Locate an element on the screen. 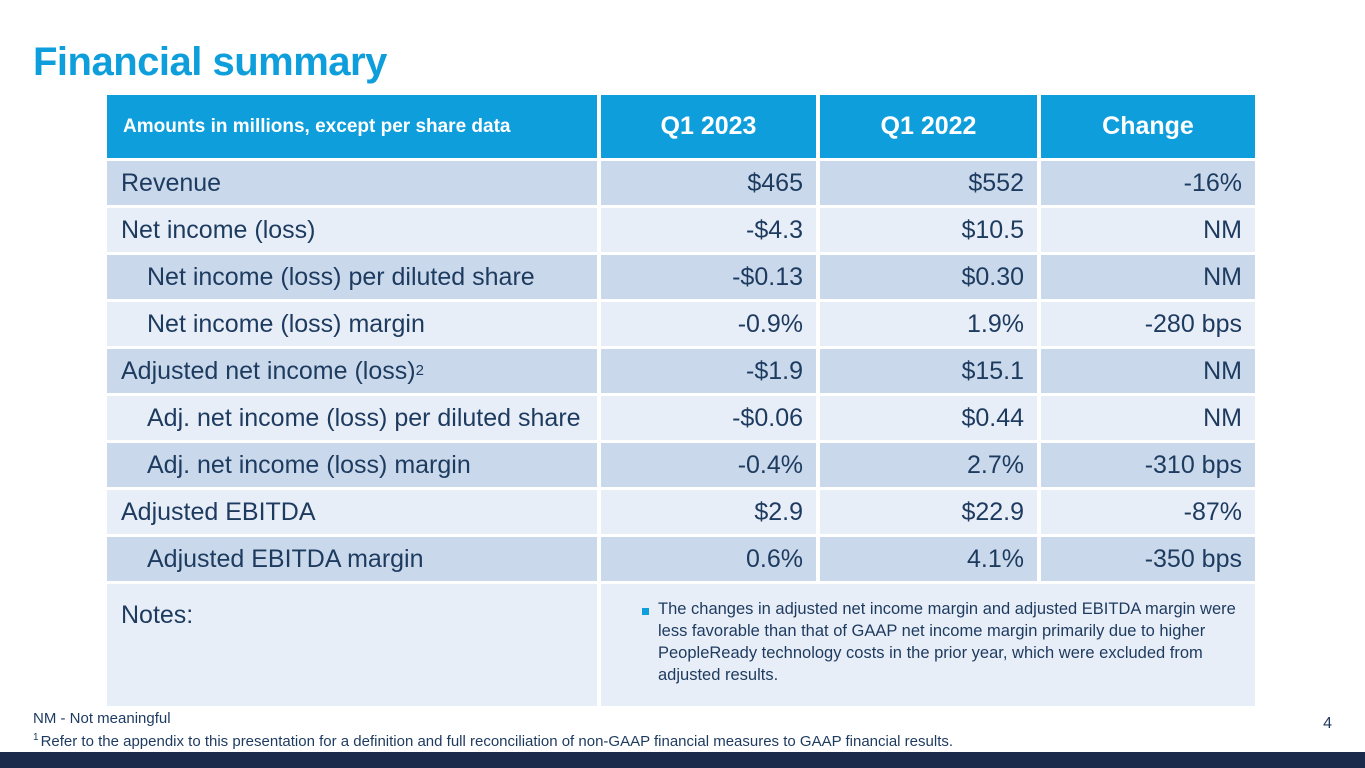  table-row-label: Adjusted EBITDA is located at coordinates (352, 512).